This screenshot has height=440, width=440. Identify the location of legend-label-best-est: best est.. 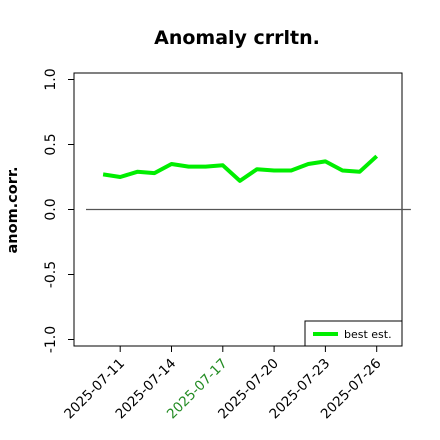
(368, 334).